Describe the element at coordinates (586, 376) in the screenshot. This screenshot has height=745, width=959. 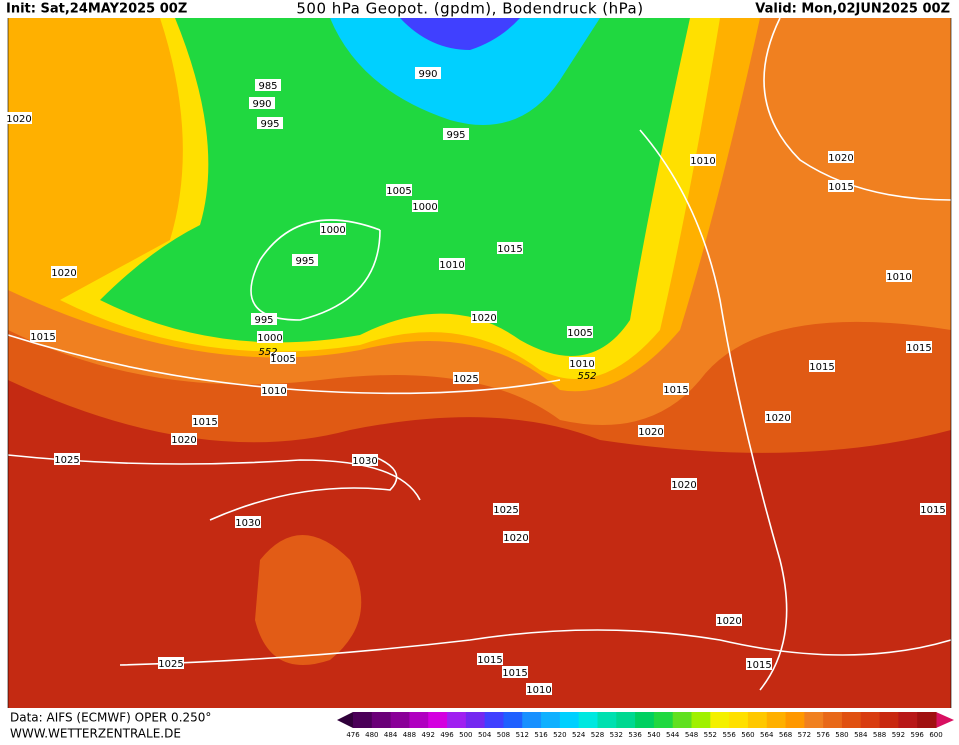
I see `contour-label: 552` at that location.